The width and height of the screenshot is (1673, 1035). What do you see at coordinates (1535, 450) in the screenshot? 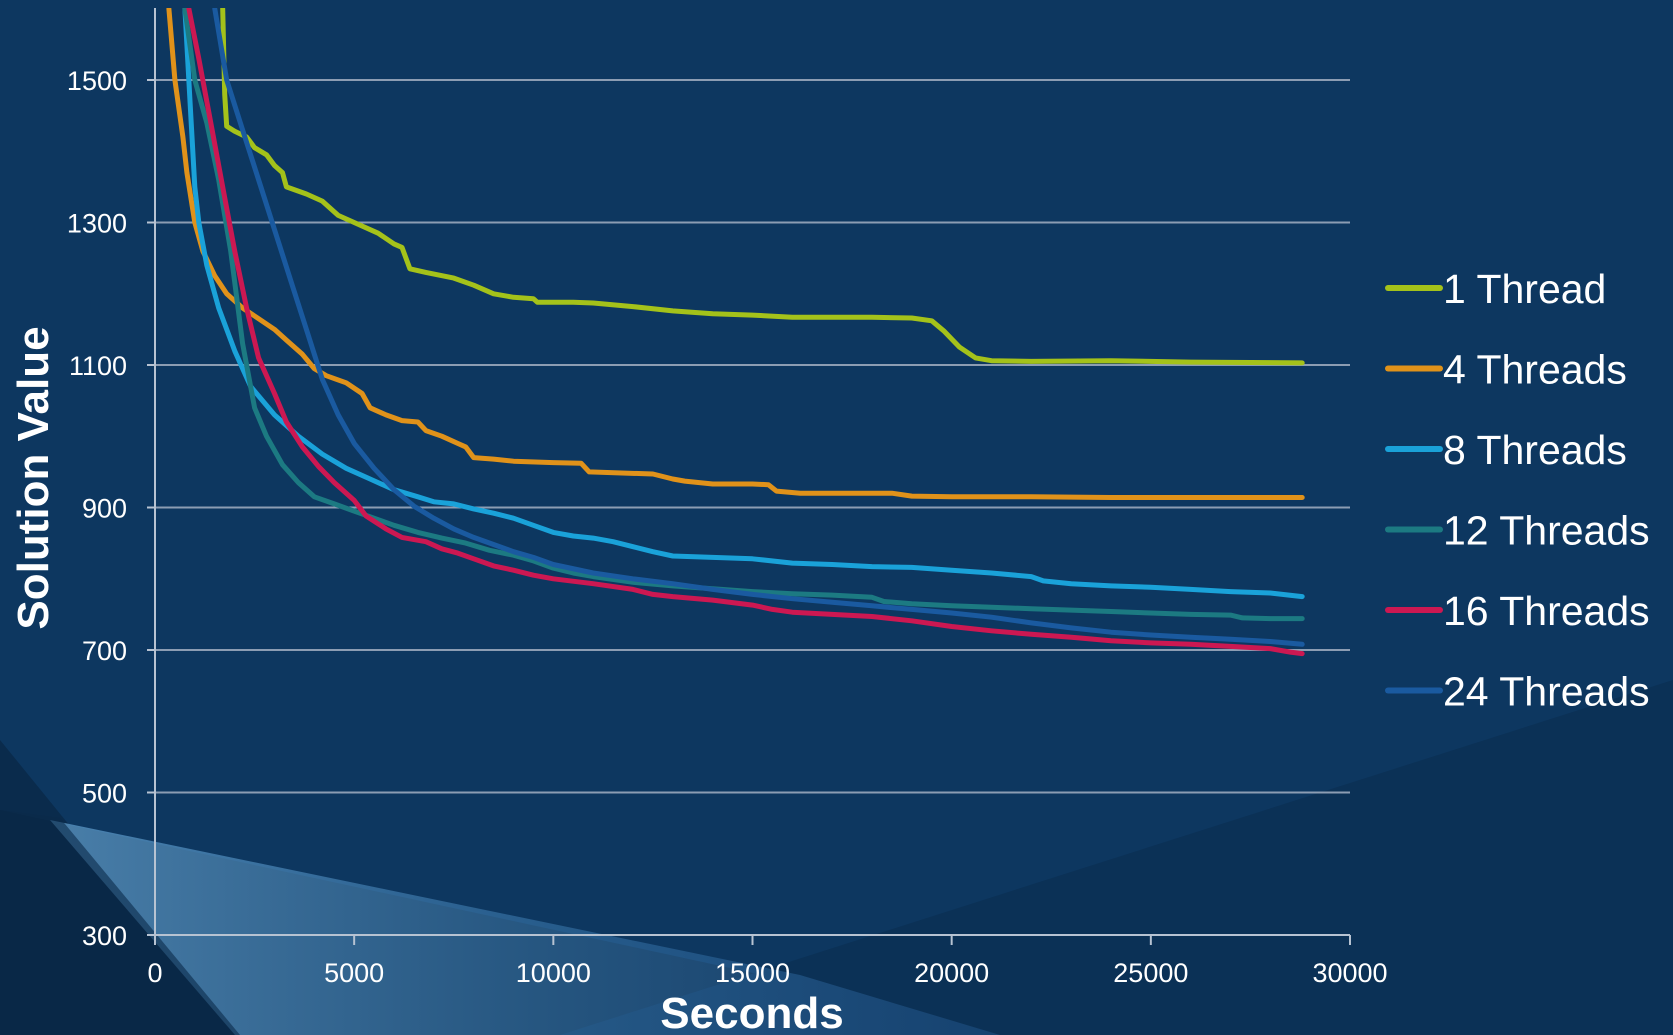
I see `legend-label: 8 Threads` at bounding box center [1535, 450].